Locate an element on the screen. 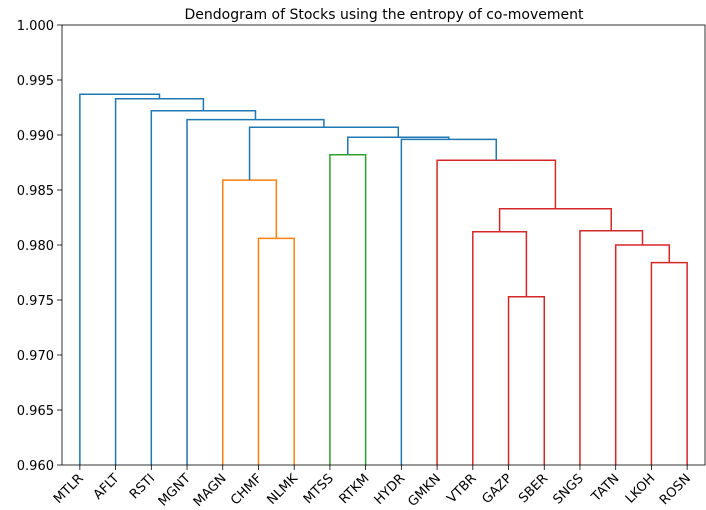 The width and height of the screenshot is (706, 510). x-tick-label: MGNT is located at coordinates (175, 490).